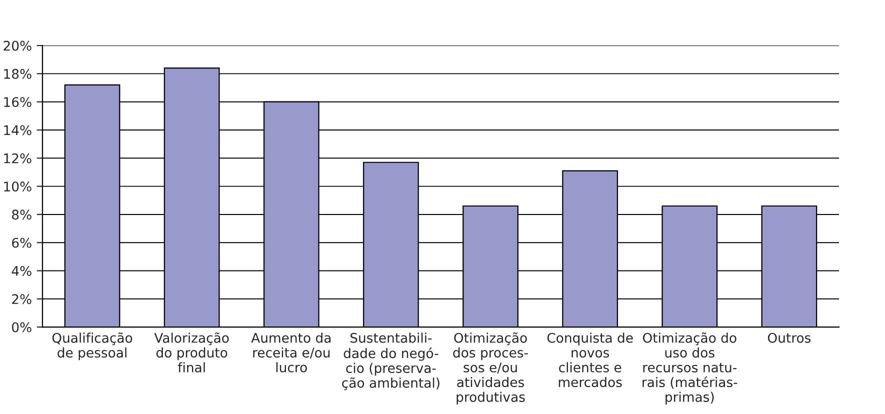 Image resolution: width=885 pixels, height=414 pixels. What do you see at coordinates (22, 243) in the screenshot?
I see `y-tick-label: 6%` at bounding box center [22, 243].